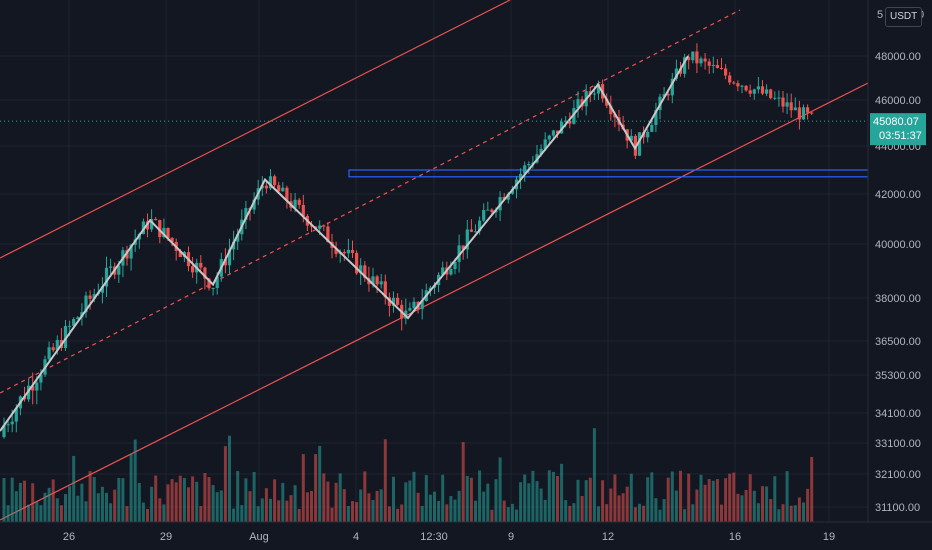  I want to click on y-tick-label: 32100.00, so click(898, 475).